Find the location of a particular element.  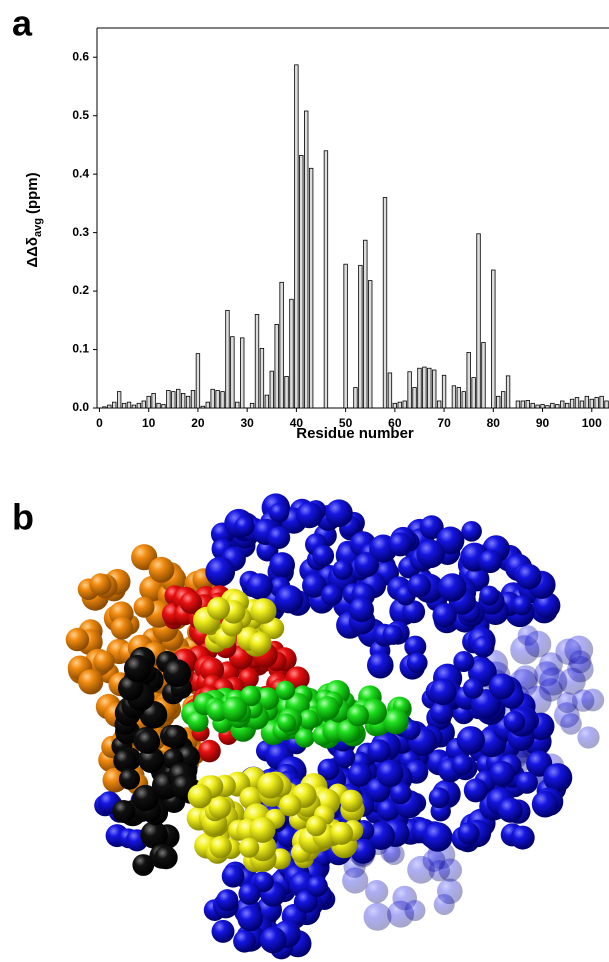

x-tick-label: 50 is located at coordinates (346, 423).